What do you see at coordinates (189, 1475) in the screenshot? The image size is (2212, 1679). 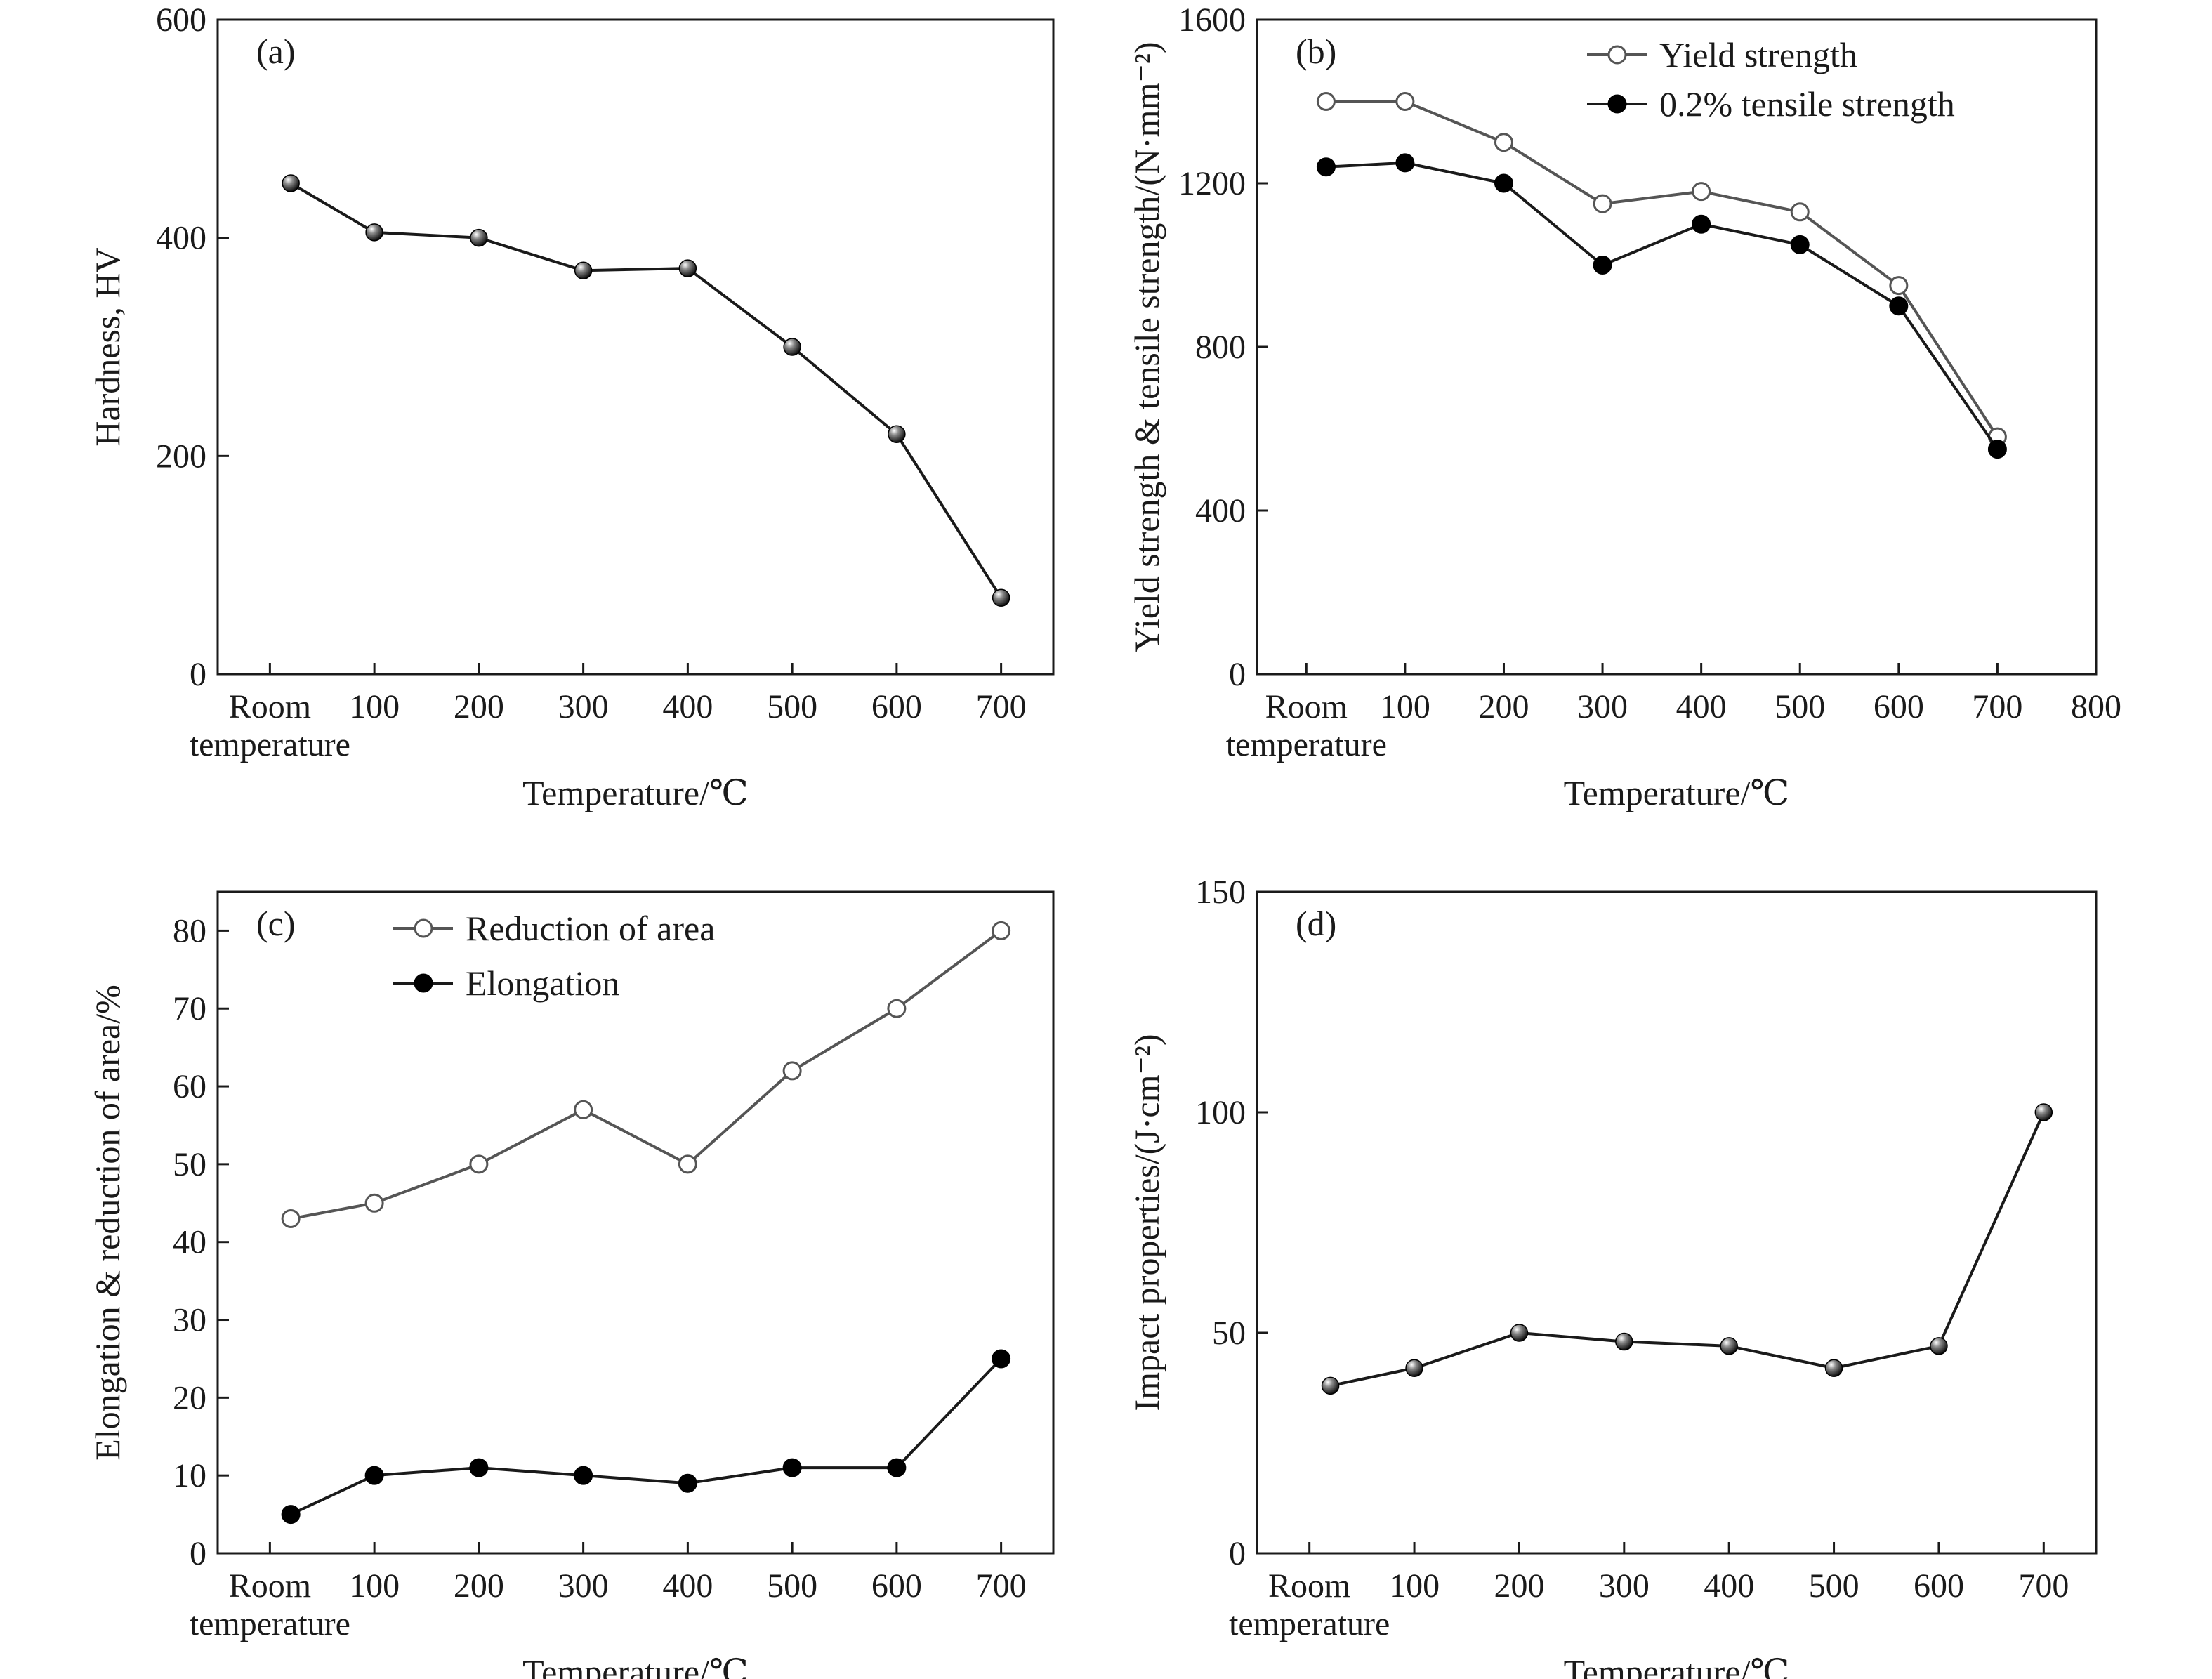 I see `y-tick-label: 10` at bounding box center [189, 1475].